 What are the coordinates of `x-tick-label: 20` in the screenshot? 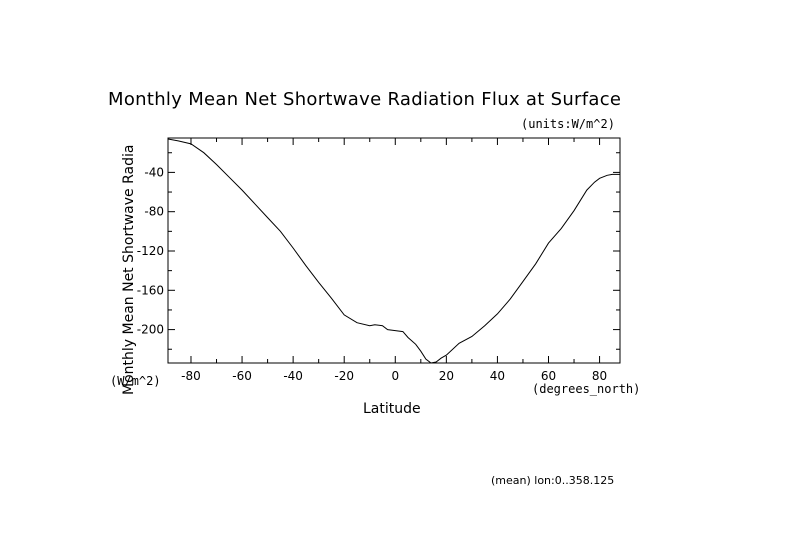 It's located at (446, 376).